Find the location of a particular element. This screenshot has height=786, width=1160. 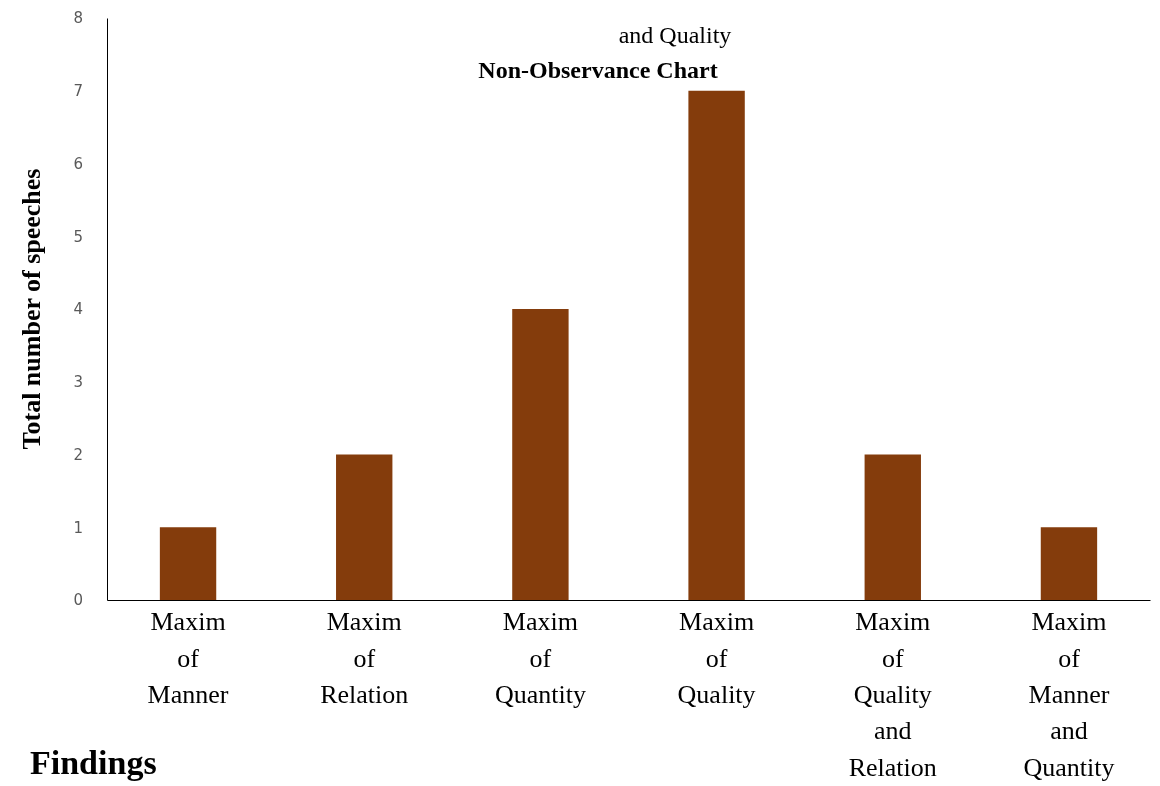

y-tick-label: 0 is located at coordinates (78, 600).